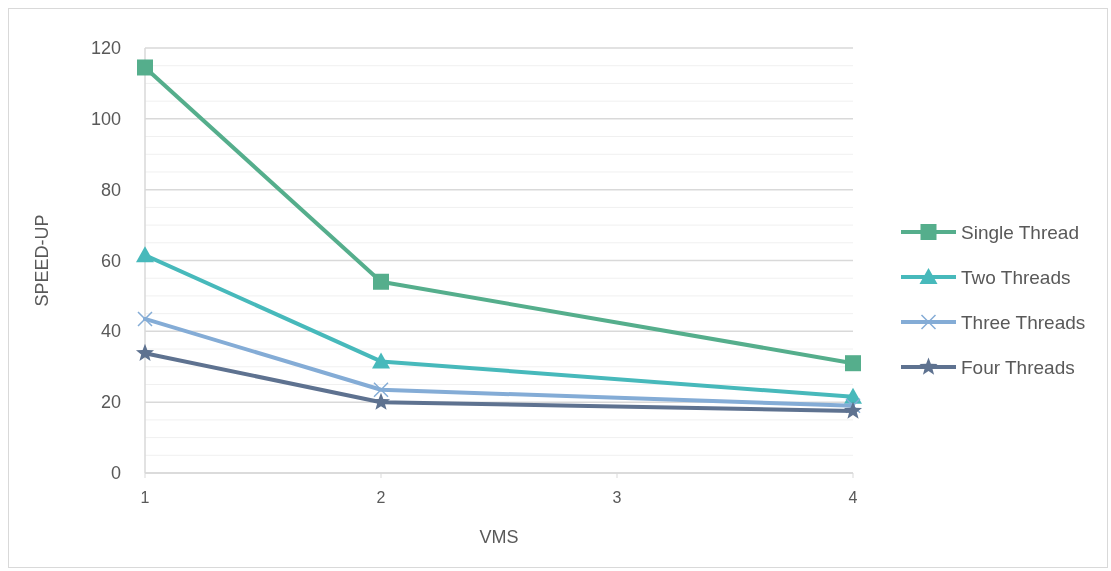 Image resolution: width=1111 pixels, height=571 pixels. I want to click on x-tick-label: 1, so click(145, 497).